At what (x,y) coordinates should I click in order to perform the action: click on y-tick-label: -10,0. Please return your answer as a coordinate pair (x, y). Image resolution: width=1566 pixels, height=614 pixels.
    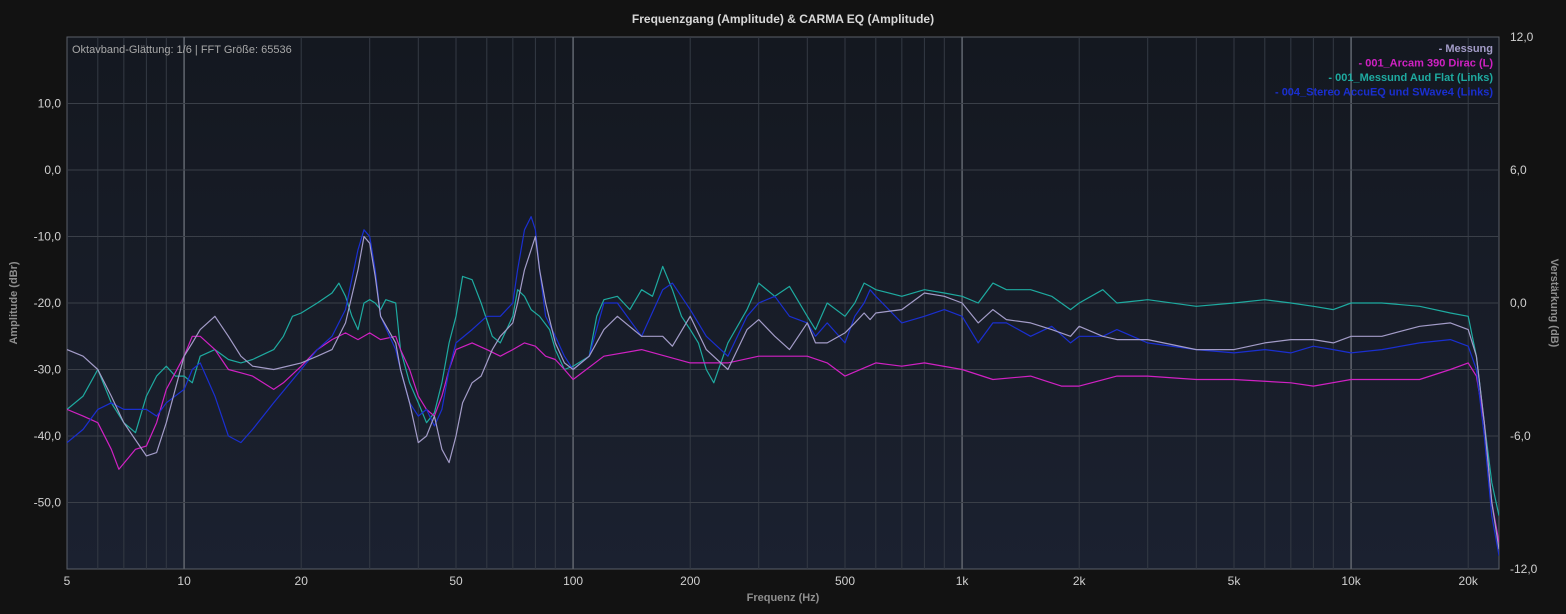
    Looking at the image, I should click on (48, 237).